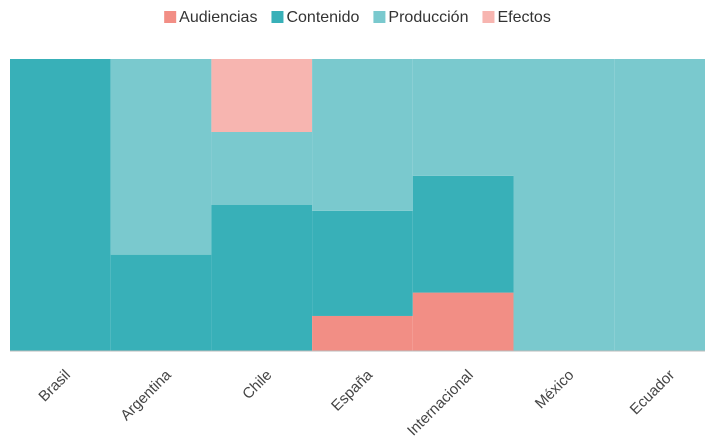 Image resolution: width=705 pixels, height=448 pixels. I want to click on x-tick-label: Argentina, so click(146, 395).